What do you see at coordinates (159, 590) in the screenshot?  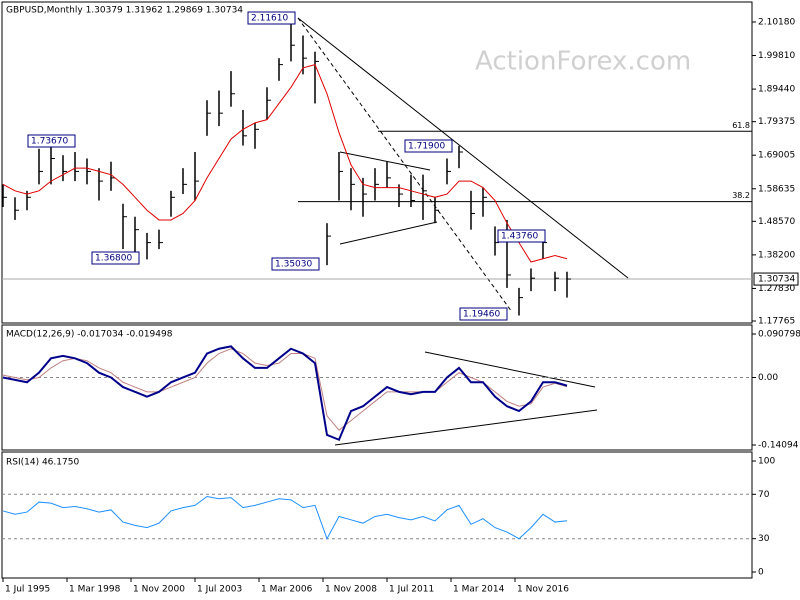 I see `x-tick-label: 1 Nov 2000` at bounding box center [159, 590].